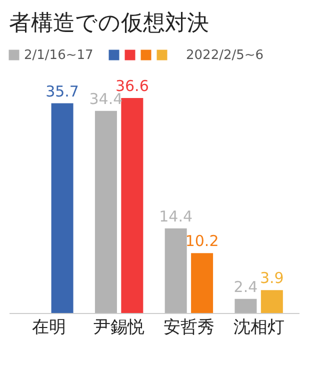  What do you see at coordinates (258, 328) in the screenshot?
I see `x-tick-label: 沈相灯` at bounding box center [258, 328].